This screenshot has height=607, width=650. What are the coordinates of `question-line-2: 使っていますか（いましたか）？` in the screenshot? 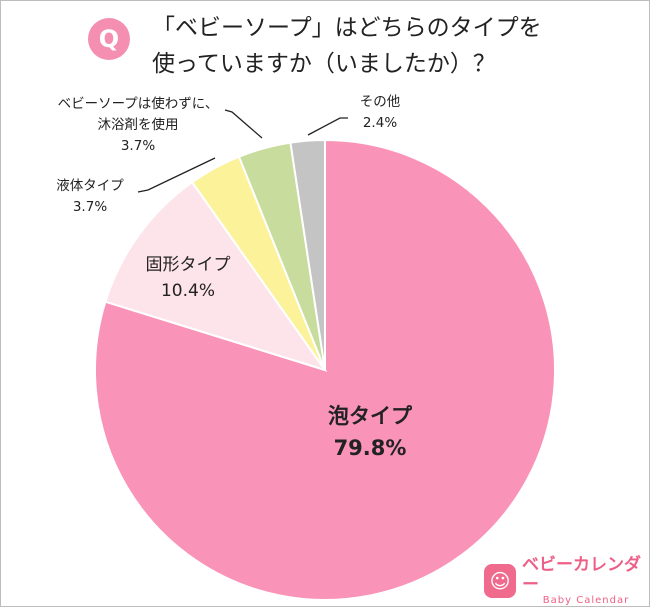 It's located at (324, 64).